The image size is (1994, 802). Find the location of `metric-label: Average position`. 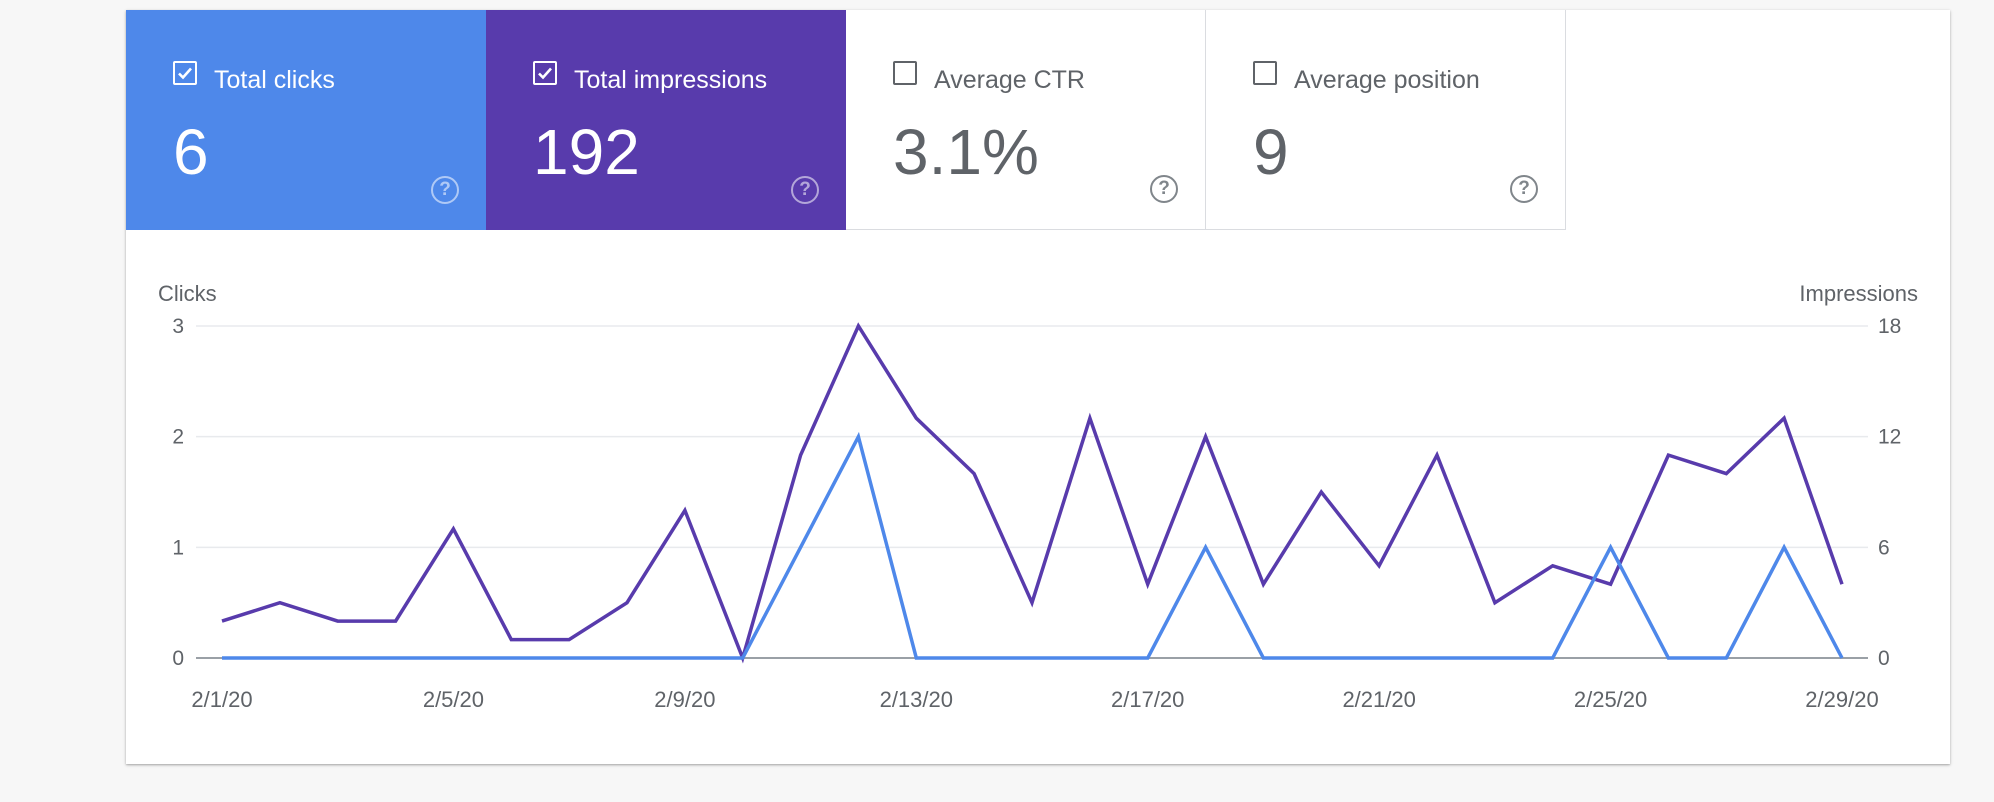

metric-label: Average position is located at coordinates (1387, 80).